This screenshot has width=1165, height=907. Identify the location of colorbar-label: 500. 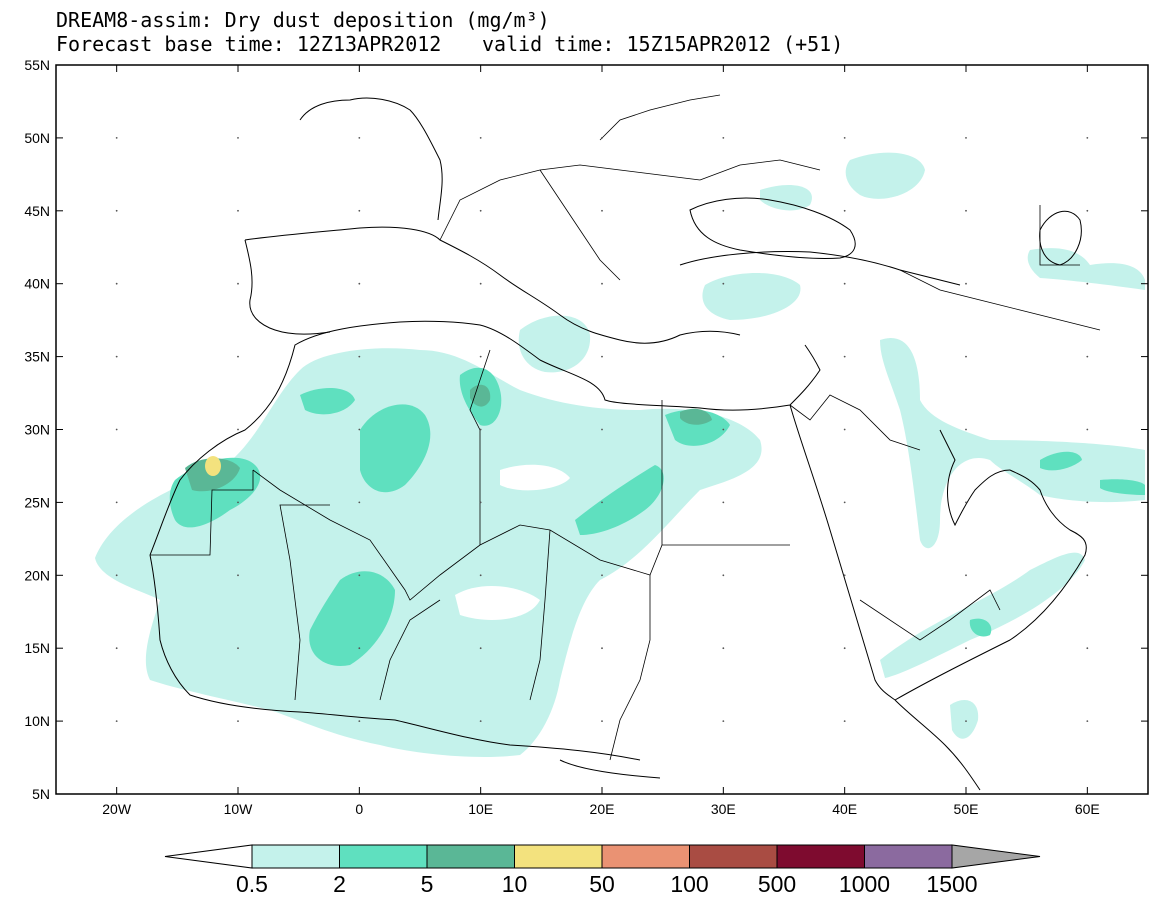
(777, 884).